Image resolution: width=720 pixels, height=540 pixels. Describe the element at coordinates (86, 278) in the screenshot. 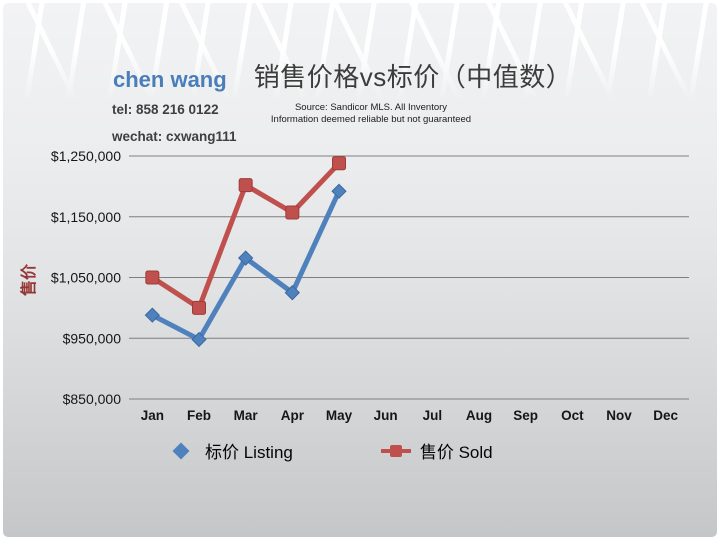

I see `y-tick-label: $1,050,000` at that location.